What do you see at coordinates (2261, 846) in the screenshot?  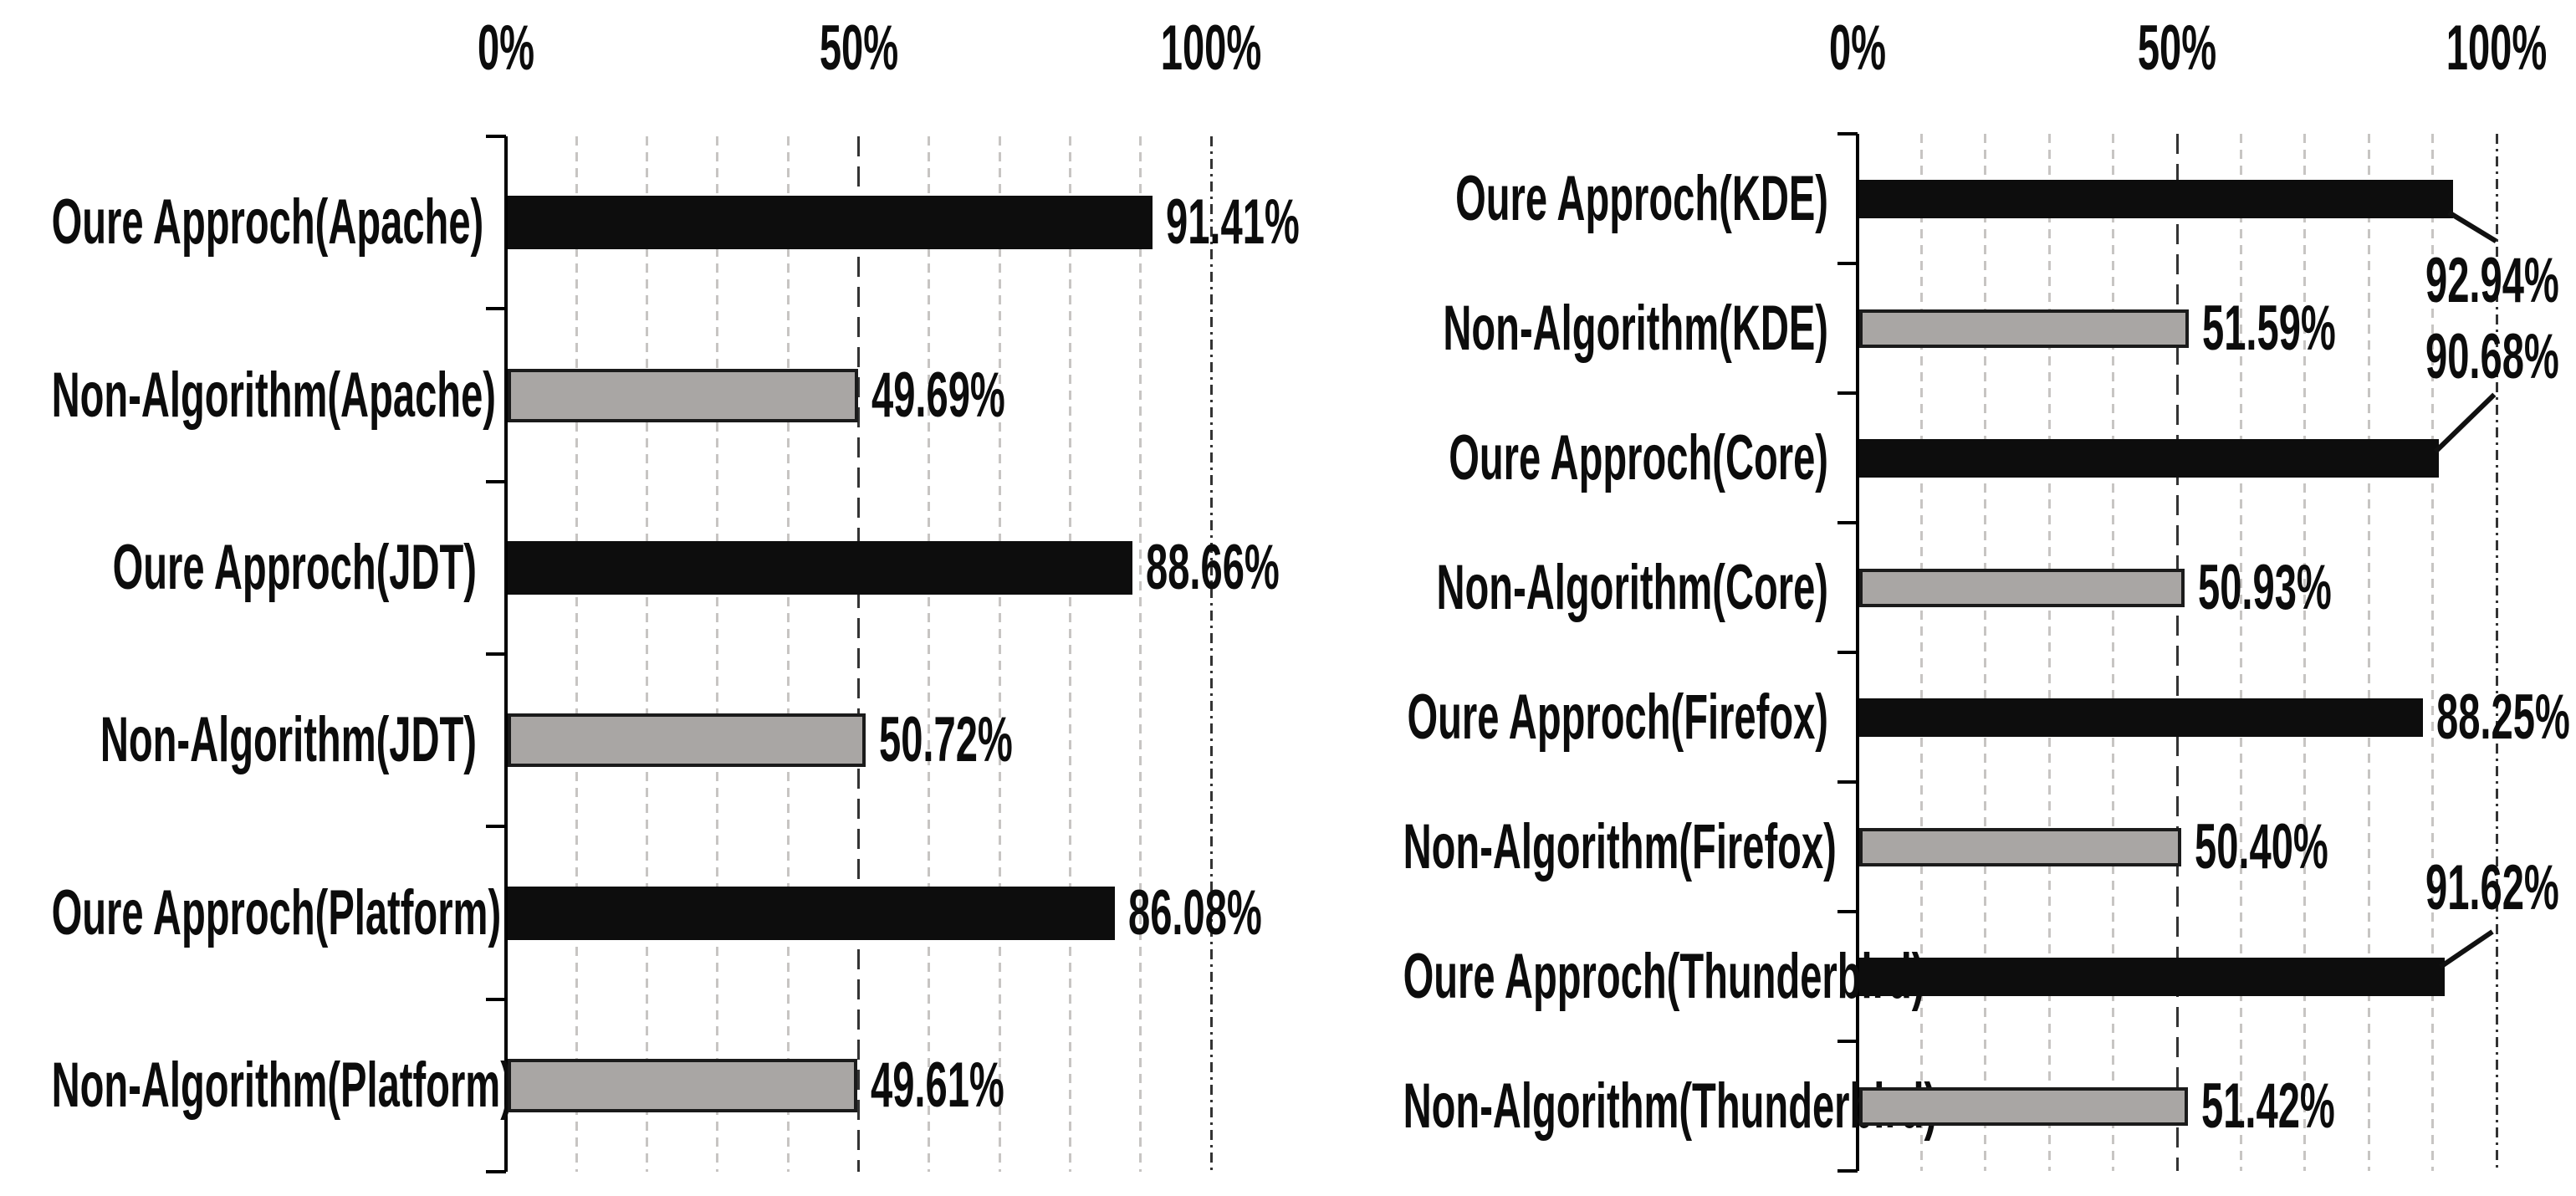 I see `value-label: 50.40%` at bounding box center [2261, 846].